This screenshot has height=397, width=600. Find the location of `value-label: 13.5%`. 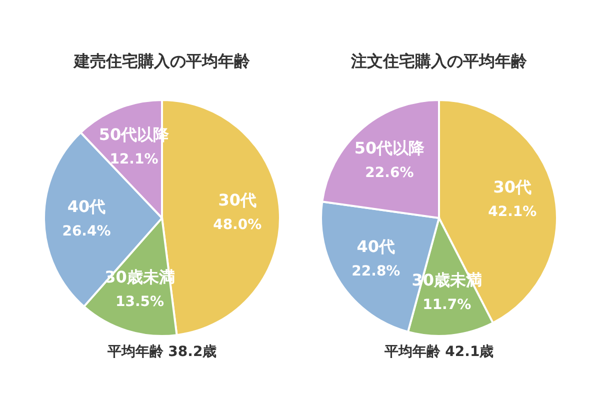

value-label: 13.5% is located at coordinates (140, 302).